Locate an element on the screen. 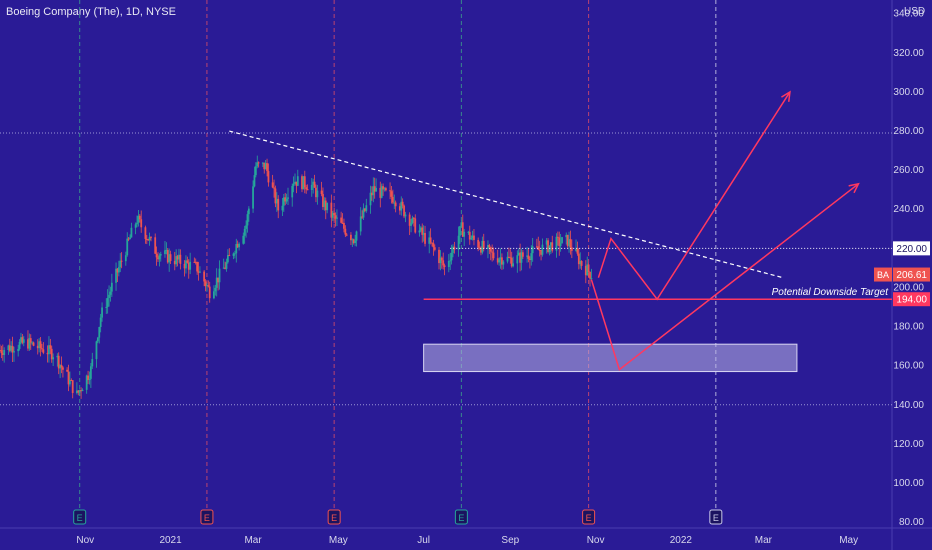 The width and height of the screenshot is (932, 550). x-tick-label: 2021 is located at coordinates (170, 540).